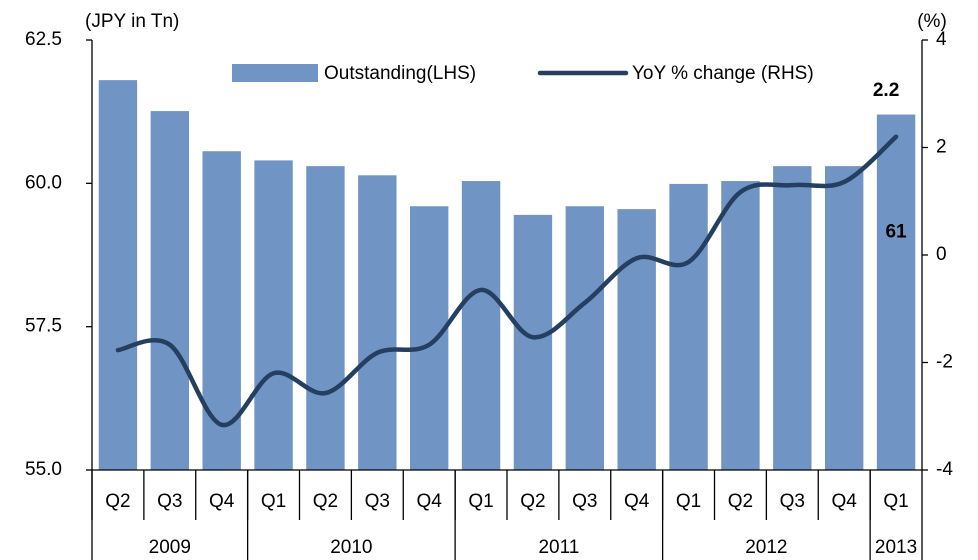 The height and width of the screenshot is (560, 978). Describe the element at coordinates (558, 547) in the screenshot. I see `group-label: 2011` at that location.